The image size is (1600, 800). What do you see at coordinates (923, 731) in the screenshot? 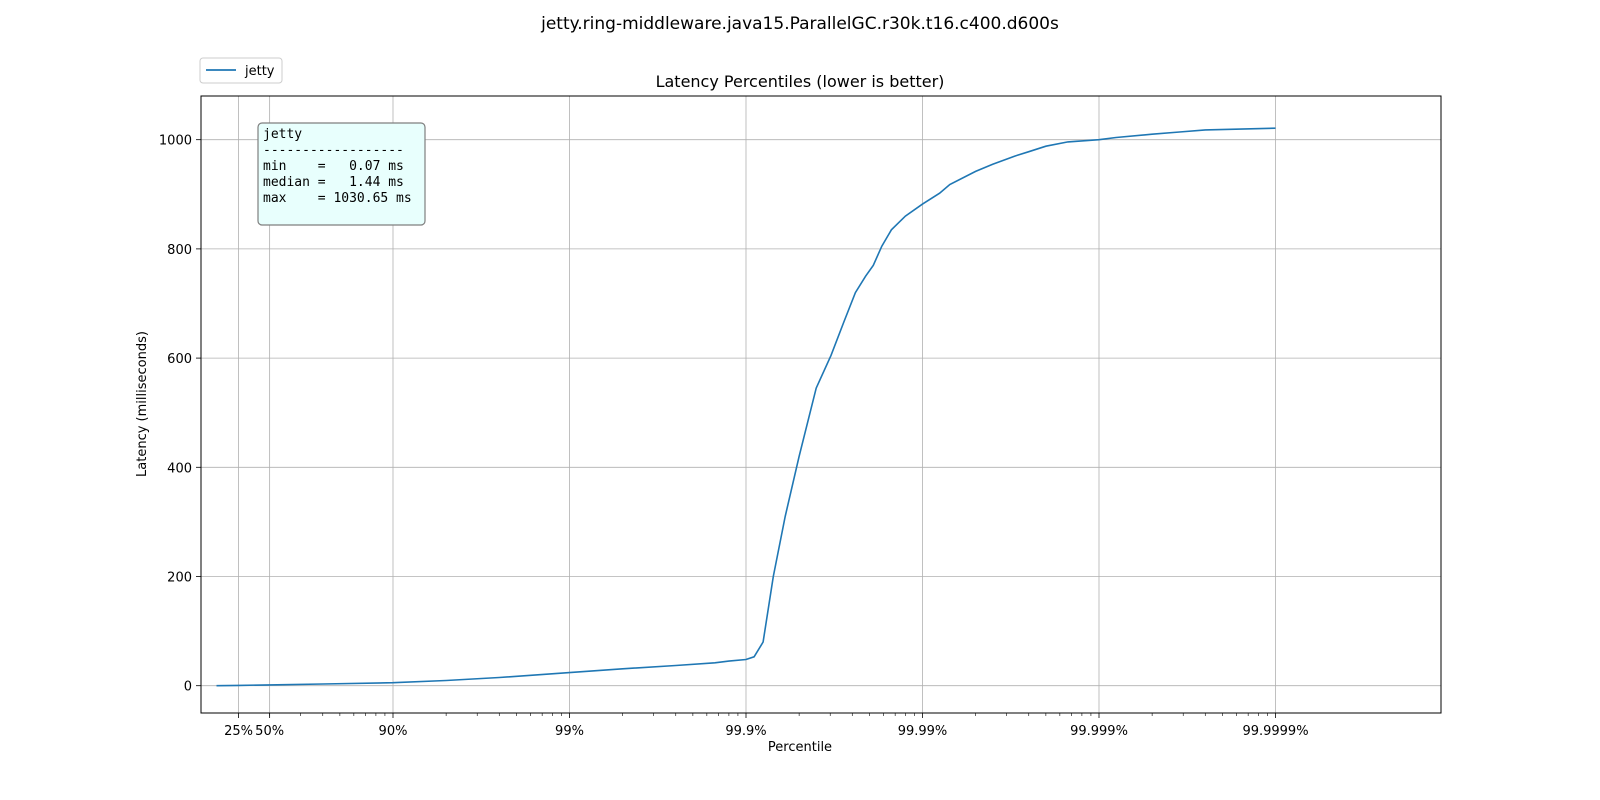
I see `x-tick-label: 99.99%` at bounding box center [923, 731].